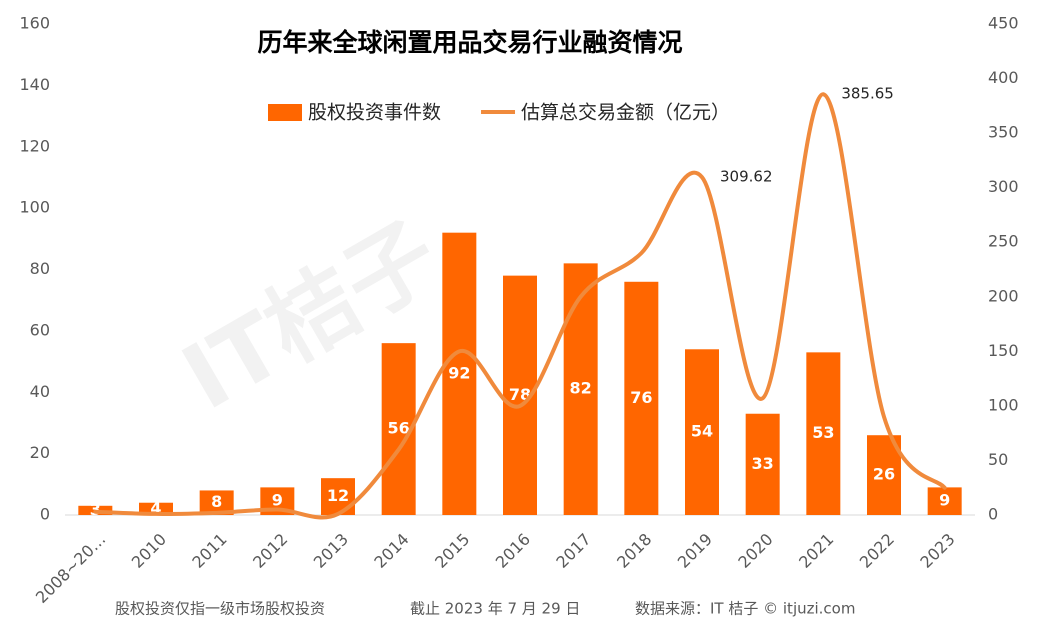 This screenshot has height=639, width=1053. I want to click on bar-value-label: 8, so click(216, 501).